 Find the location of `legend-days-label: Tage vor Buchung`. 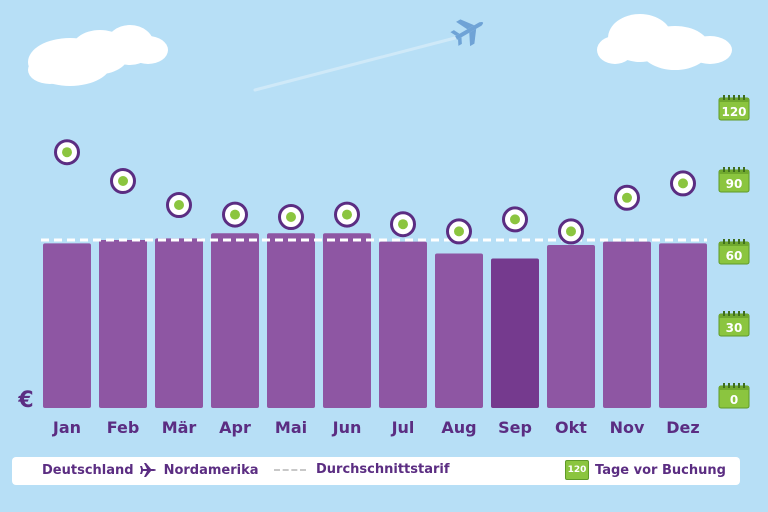

legend-days-label: Tage vor Buchung is located at coordinates (660, 470).